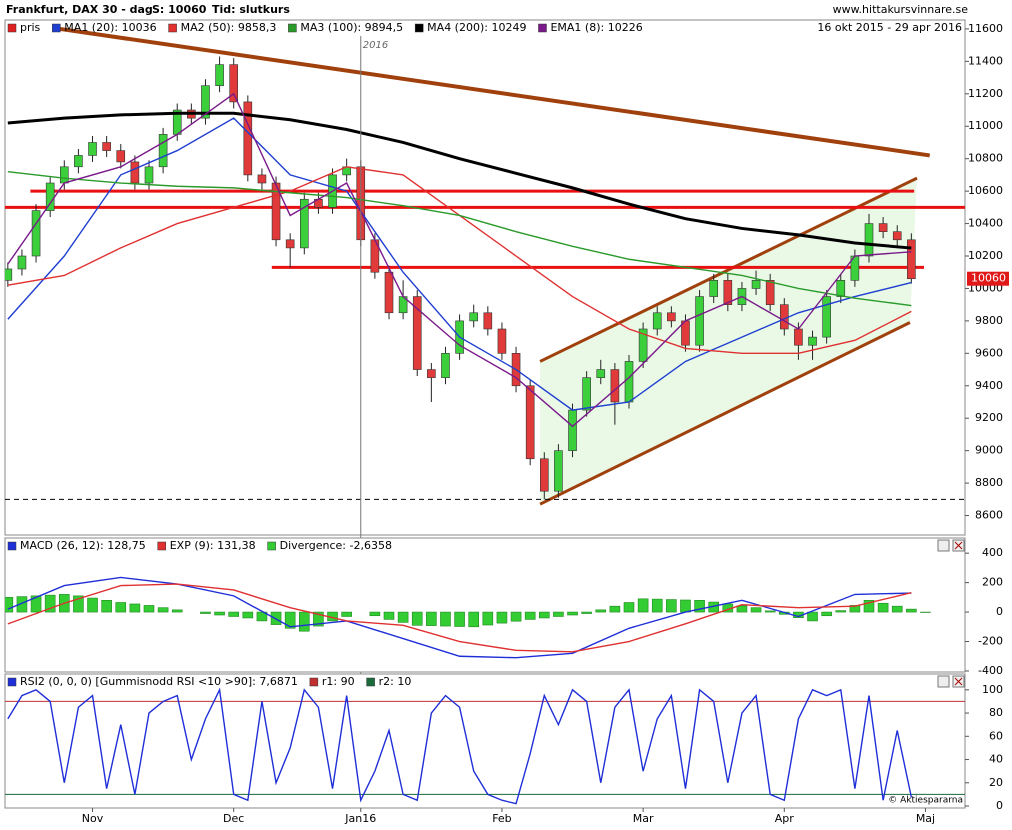 This screenshot has width=1012, height=830. I want to click on y-tick-label: 8800, so click(989, 482).